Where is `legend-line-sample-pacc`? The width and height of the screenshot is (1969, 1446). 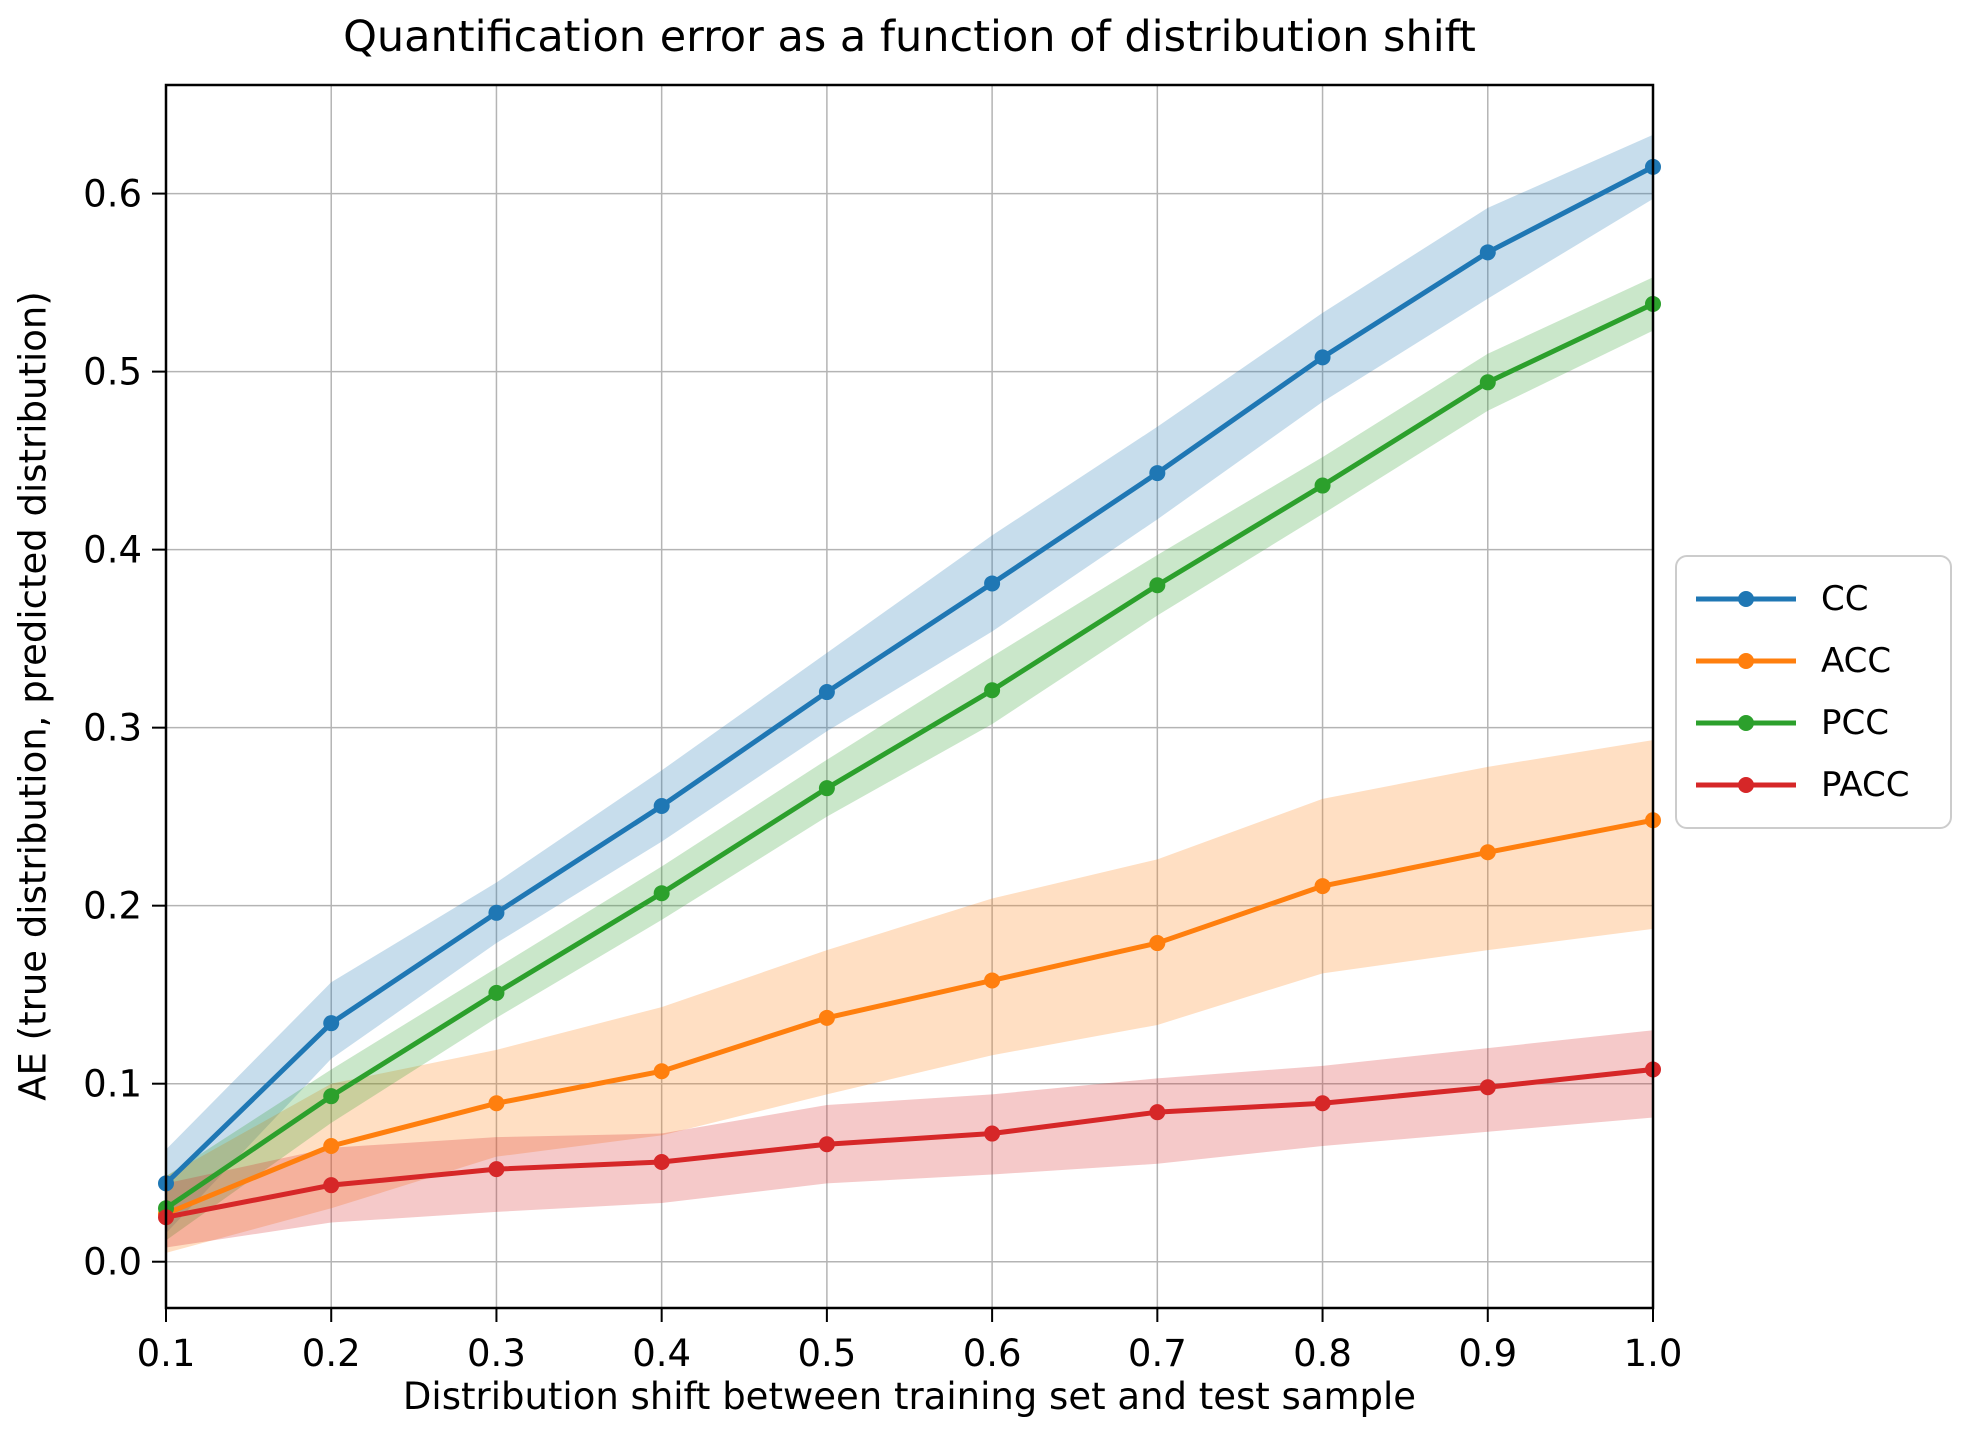 legend-line-sample-pacc is located at coordinates (1746, 785).